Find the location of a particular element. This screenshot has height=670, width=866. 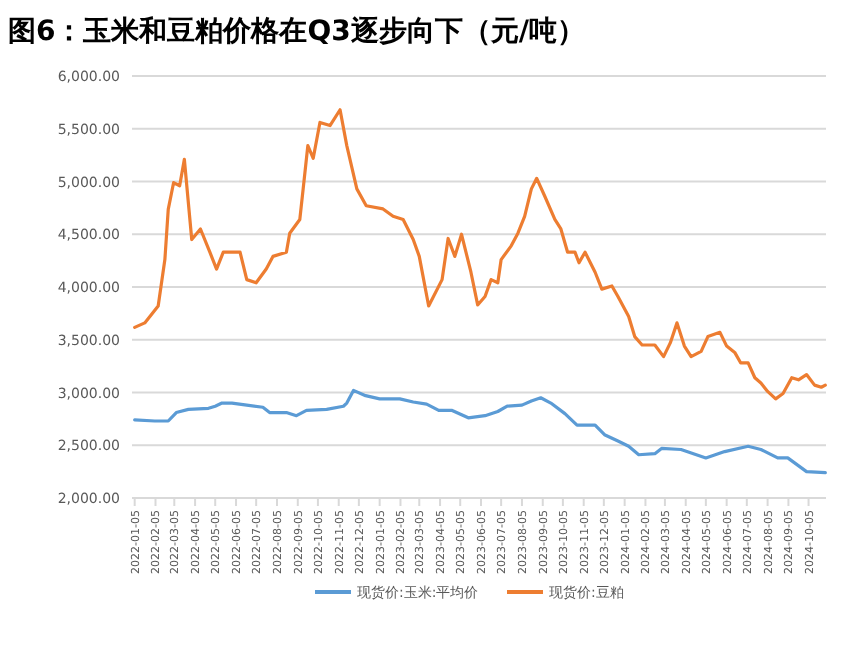

line-series is located at coordinates (480, 431).